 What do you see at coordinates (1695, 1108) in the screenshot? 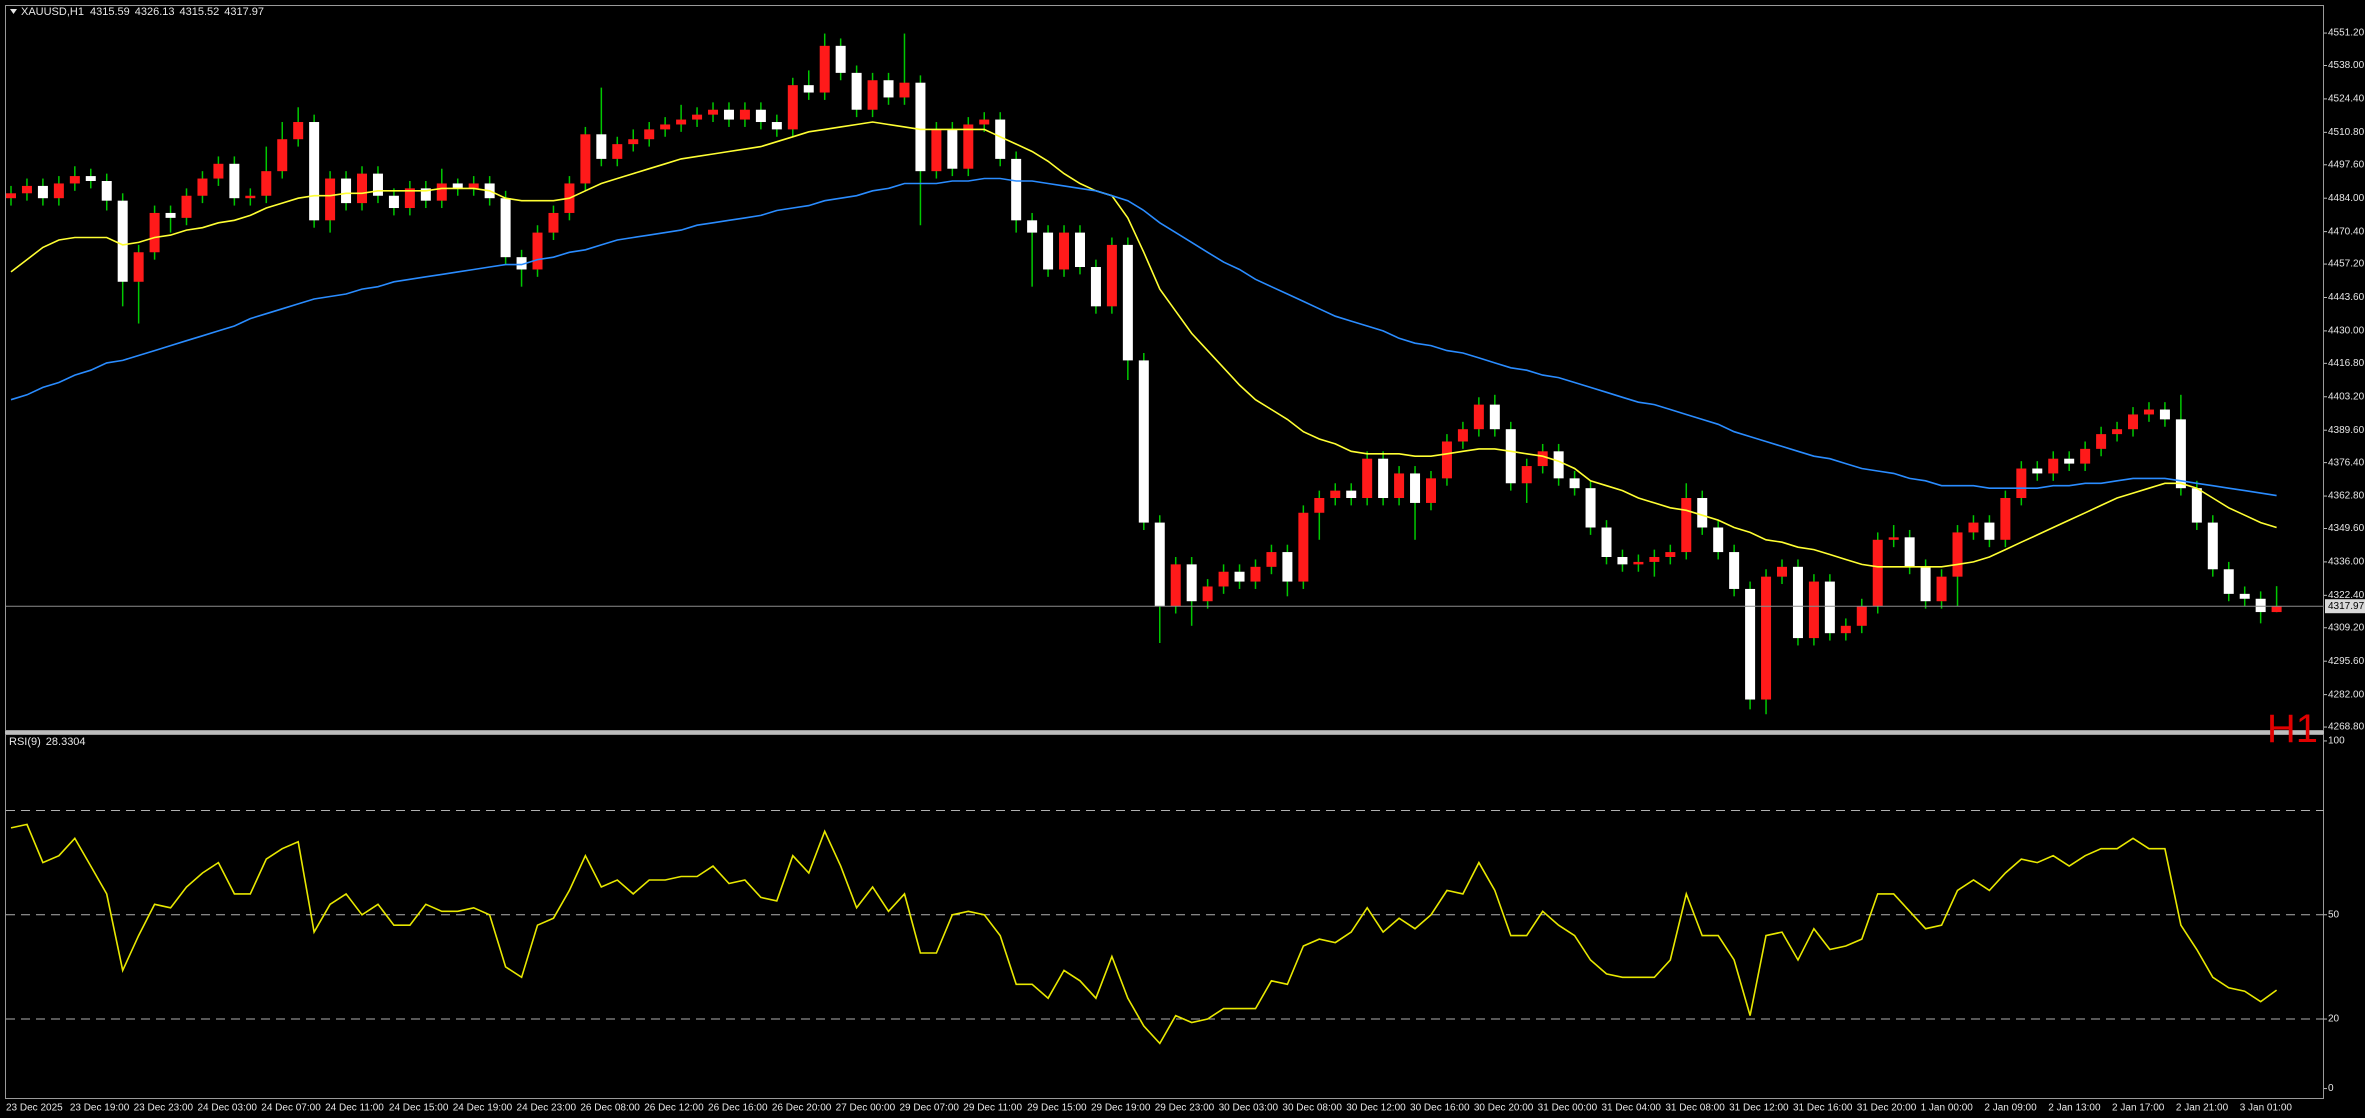
I see `x-tick-label: 31 Dec 08:00` at bounding box center [1695, 1108].